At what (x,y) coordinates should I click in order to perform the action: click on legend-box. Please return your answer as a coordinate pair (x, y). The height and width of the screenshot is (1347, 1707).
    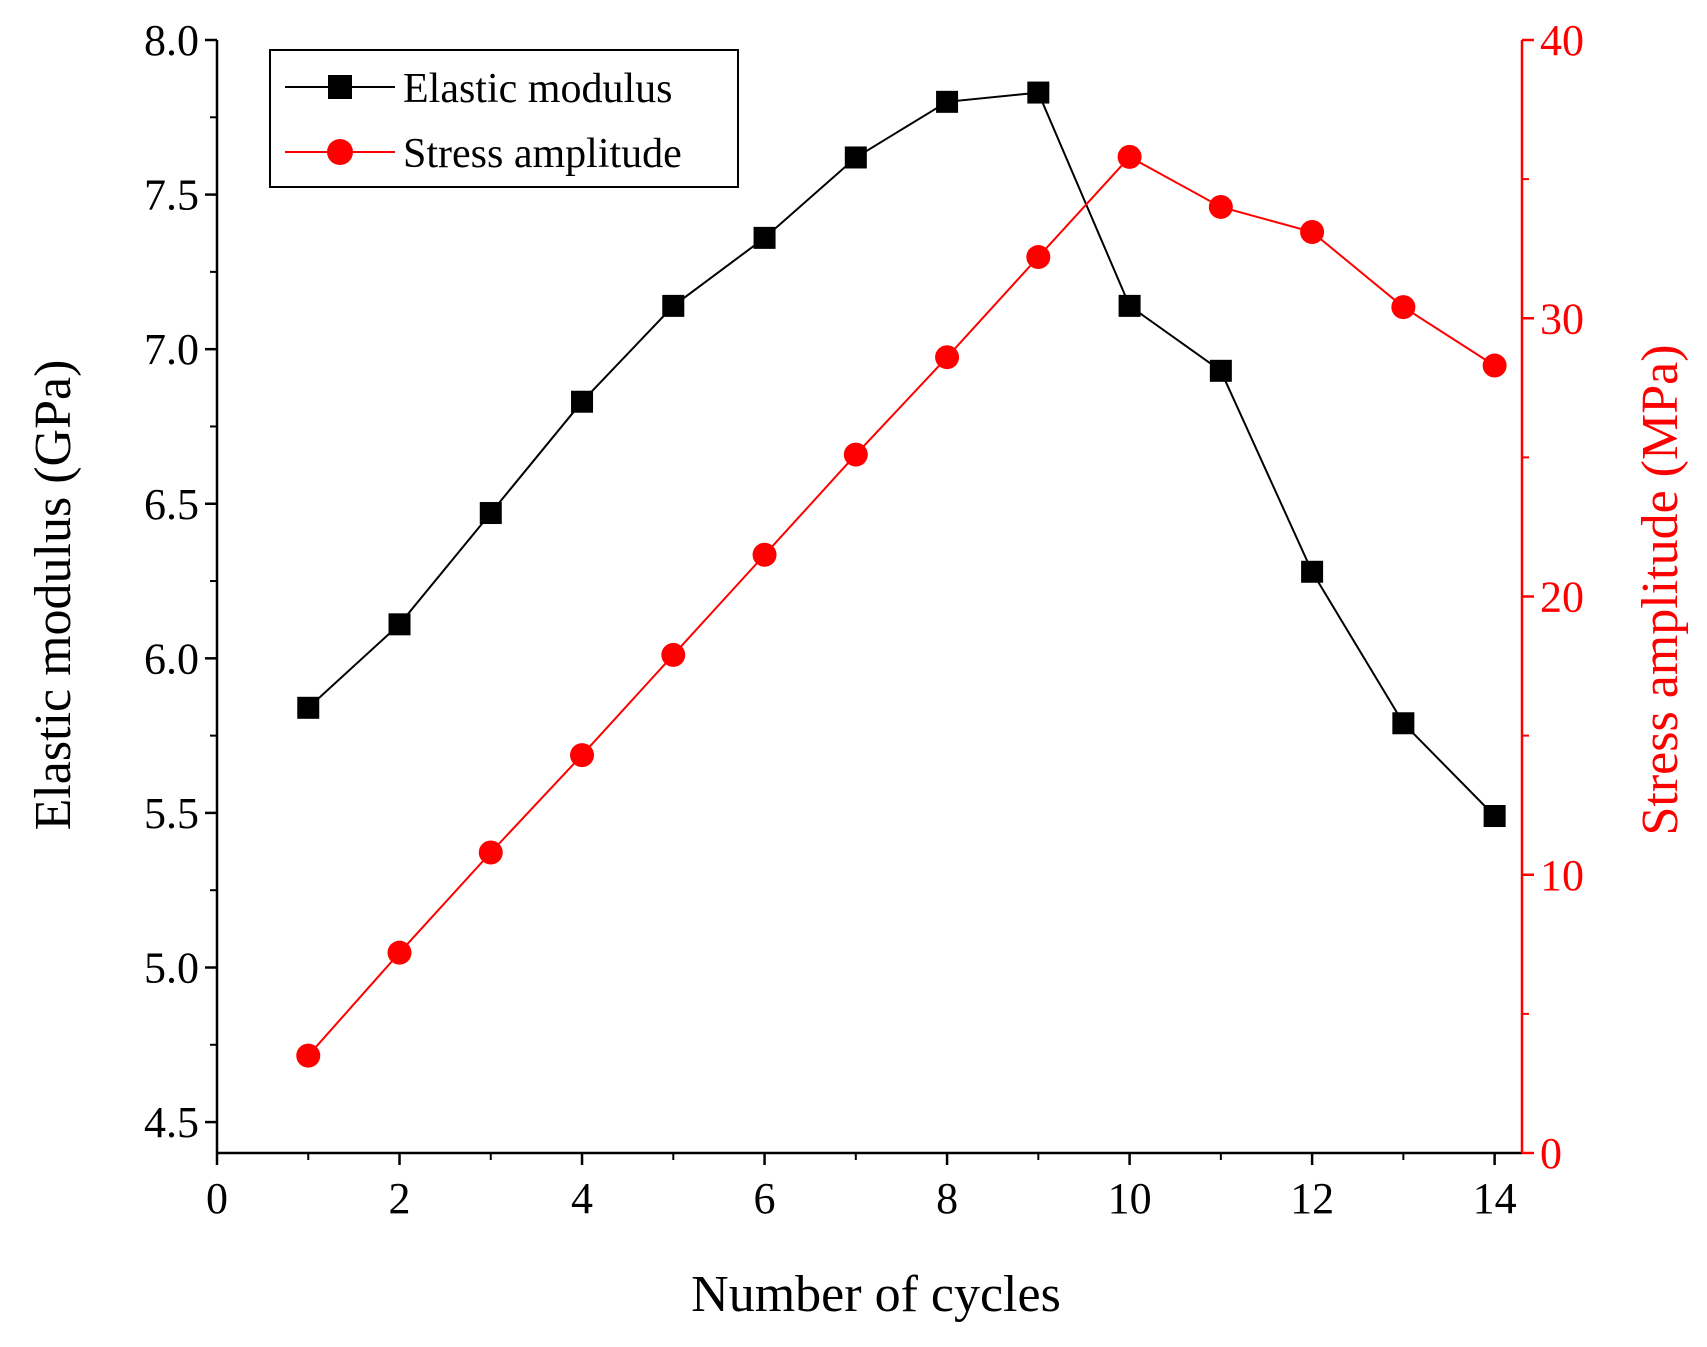
    Looking at the image, I should click on (504, 118).